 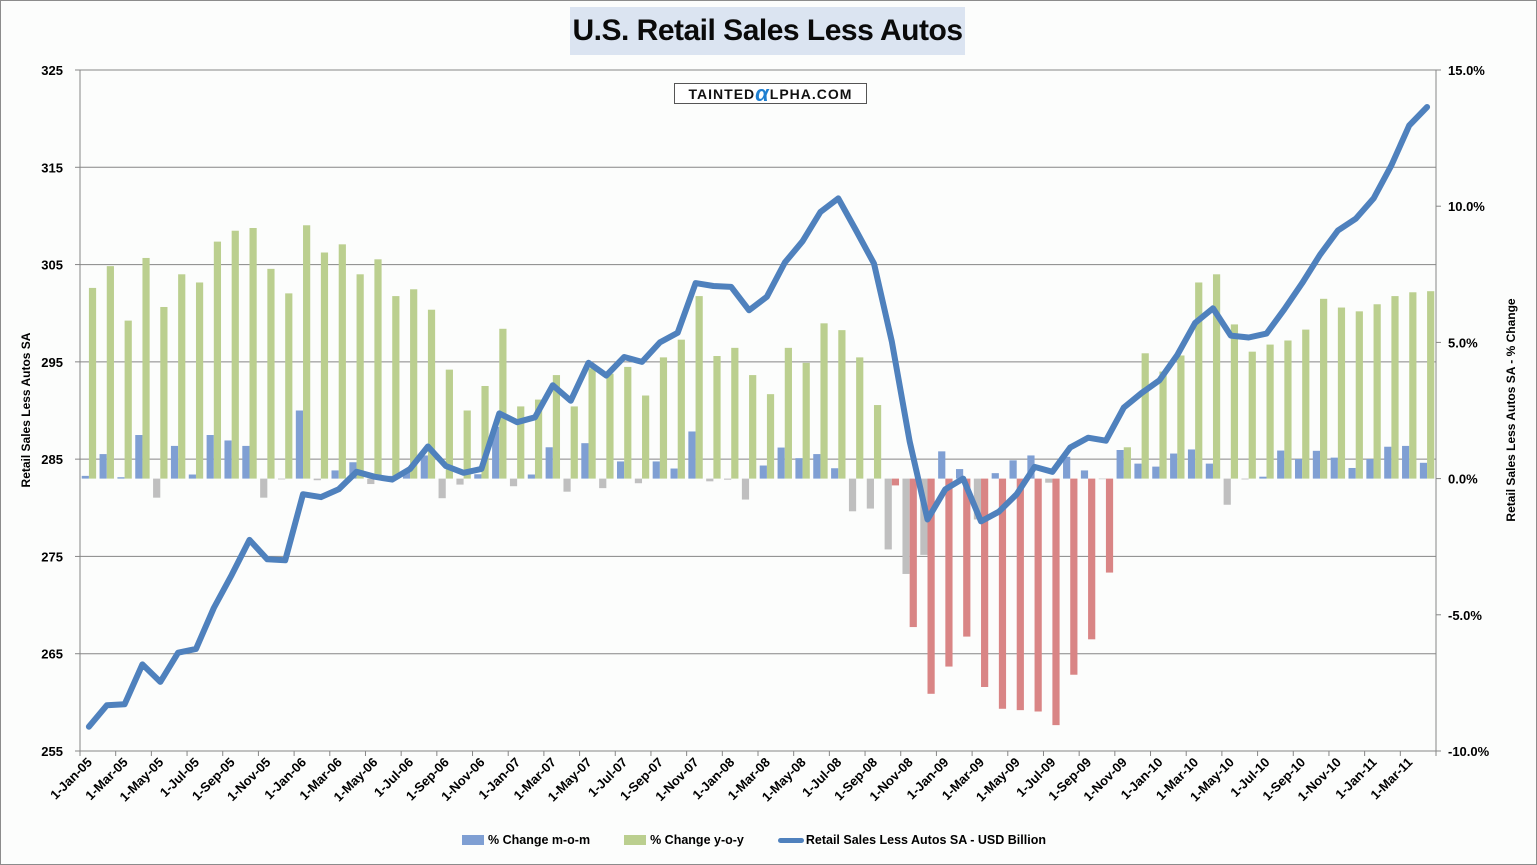 What do you see at coordinates (925, 840) in the screenshot?
I see `legend-label-line: Retail Sales Less Autos SA - USD Billion` at bounding box center [925, 840].